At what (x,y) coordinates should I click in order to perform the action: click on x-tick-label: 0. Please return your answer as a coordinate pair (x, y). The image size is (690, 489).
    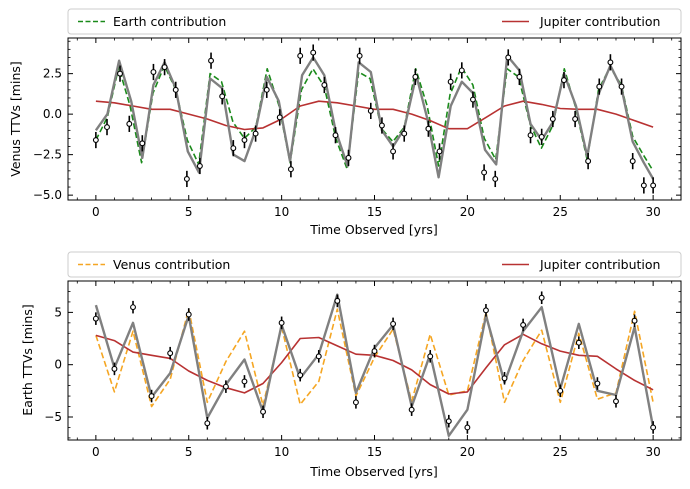
    Looking at the image, I should click on (96, 452).